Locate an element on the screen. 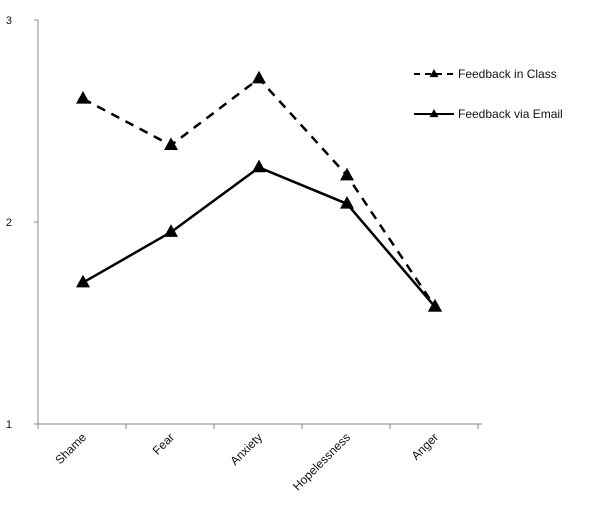 This screenshot has height=520, width=609. legend-label: Feedback in Class is located at coordinates (507, 74).